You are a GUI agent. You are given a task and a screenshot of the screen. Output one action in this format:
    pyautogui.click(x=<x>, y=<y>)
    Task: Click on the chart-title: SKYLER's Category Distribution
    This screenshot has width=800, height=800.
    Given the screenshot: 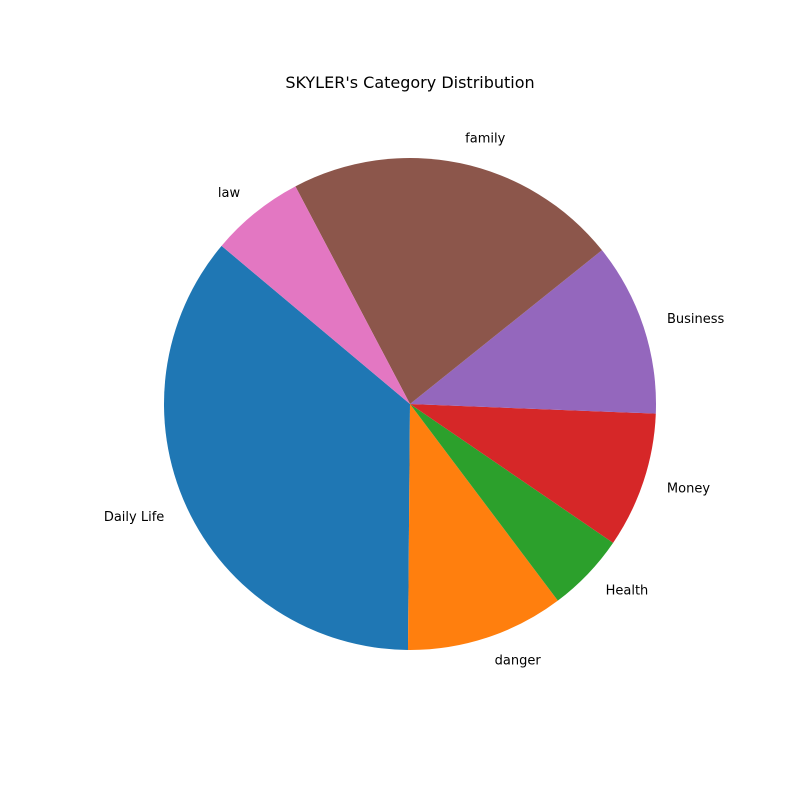 What is the action you would take?
    pyautogui.click(x=409, y=82)
    